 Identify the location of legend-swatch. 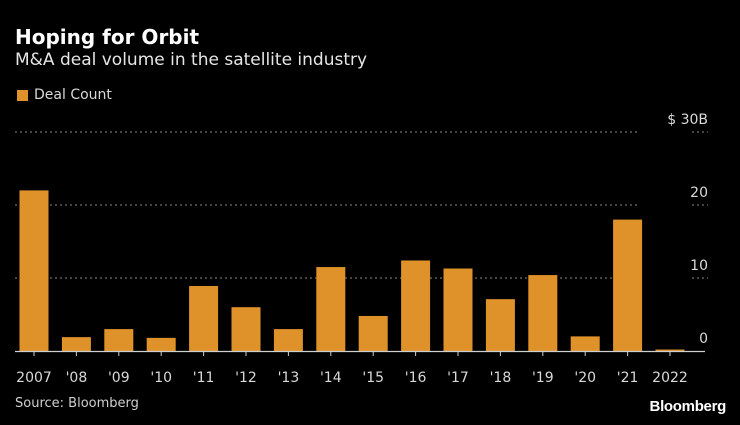
(22, 95).